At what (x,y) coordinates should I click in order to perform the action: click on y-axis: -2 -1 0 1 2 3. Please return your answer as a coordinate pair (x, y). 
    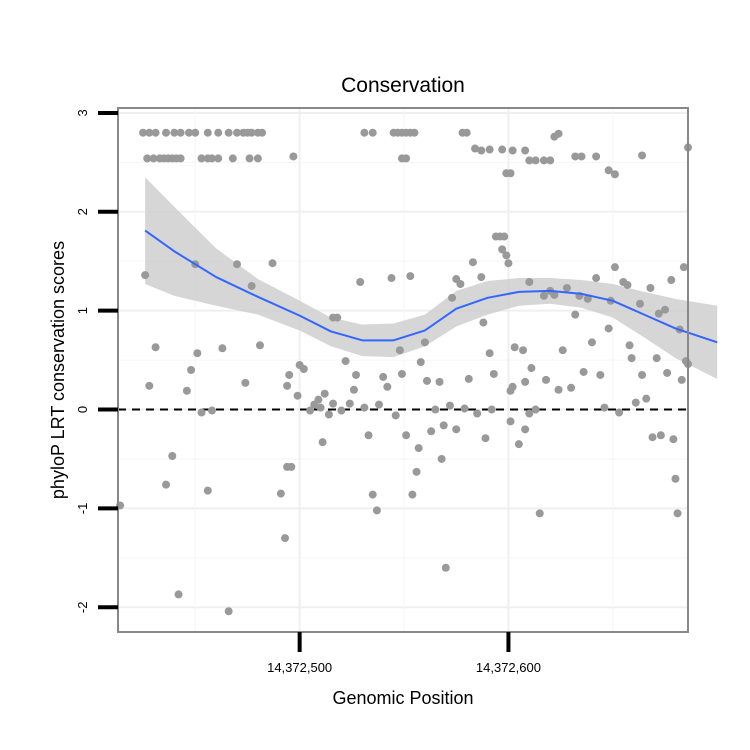
    Looking at the image, I should click on (96, 361).